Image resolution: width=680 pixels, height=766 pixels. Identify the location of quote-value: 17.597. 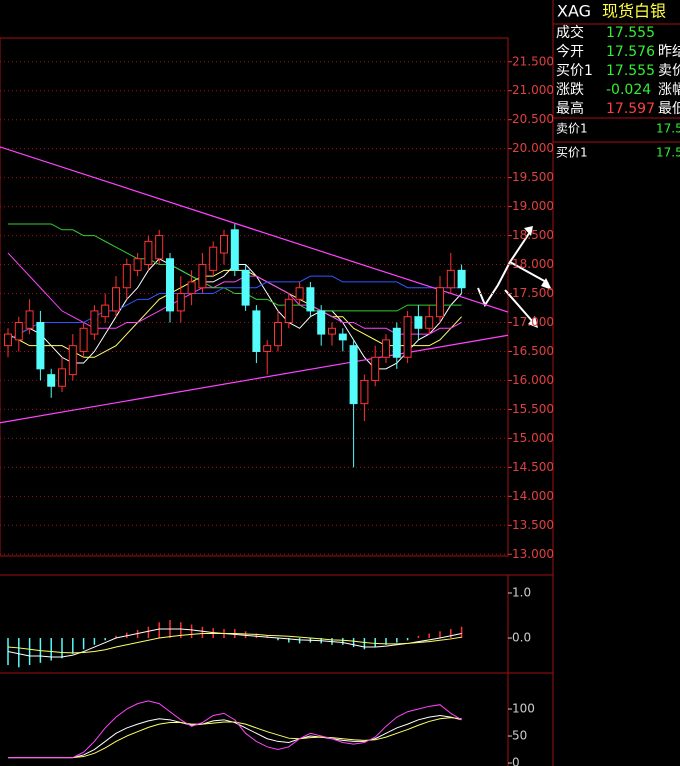
(630, 109).